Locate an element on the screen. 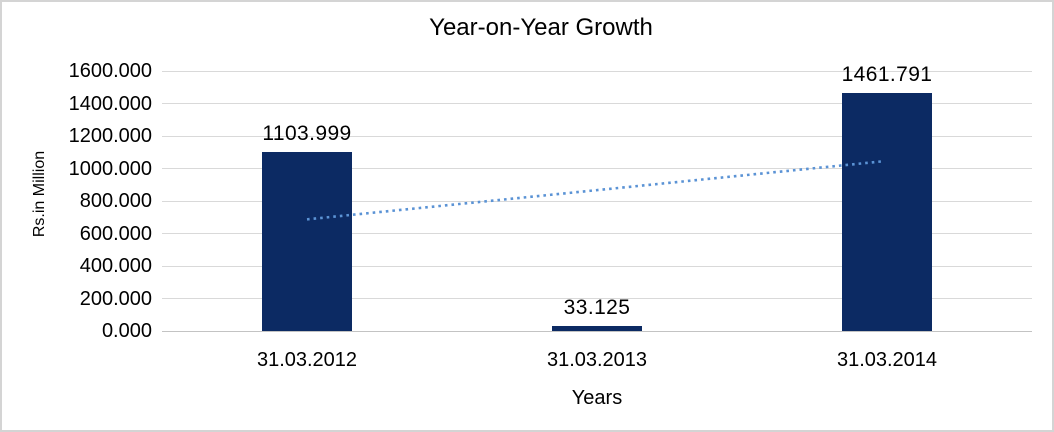 This screenshot has width=1054, height=432. y-tick-label: 1600.000 is located at coordinates (110, 71).